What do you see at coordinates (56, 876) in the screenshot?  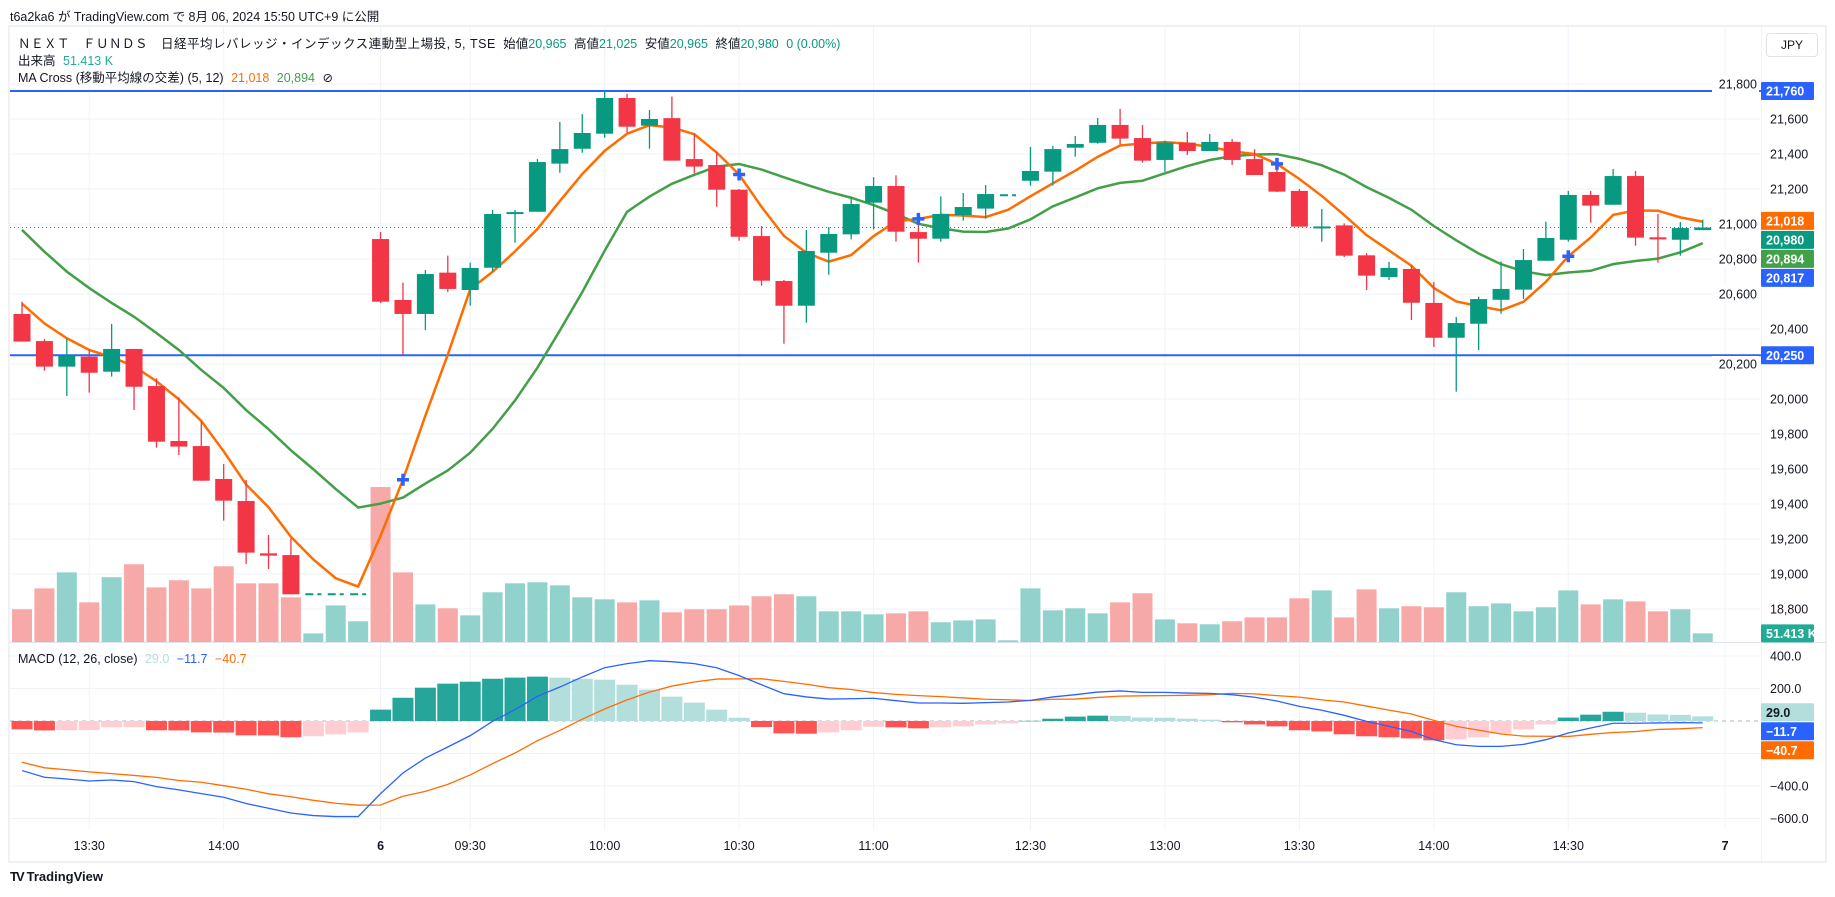 I see `tradingview-brand: TV TradingView` at bounding box center [56, 876].